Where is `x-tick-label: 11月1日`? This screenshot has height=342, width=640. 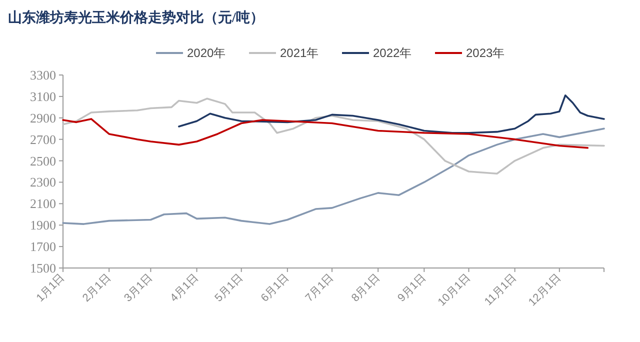
x-tick-label: 11月1日 is located at coordinates (500, 290).